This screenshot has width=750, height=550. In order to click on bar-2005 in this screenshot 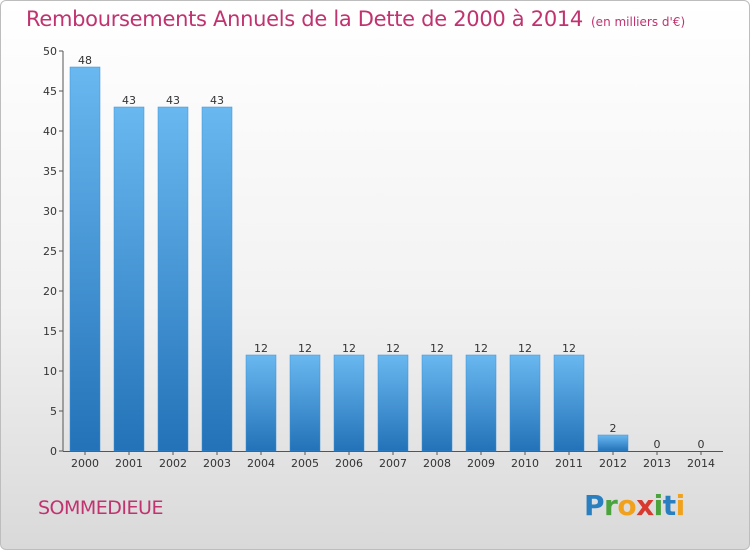, I will do `click(305, 403)`.